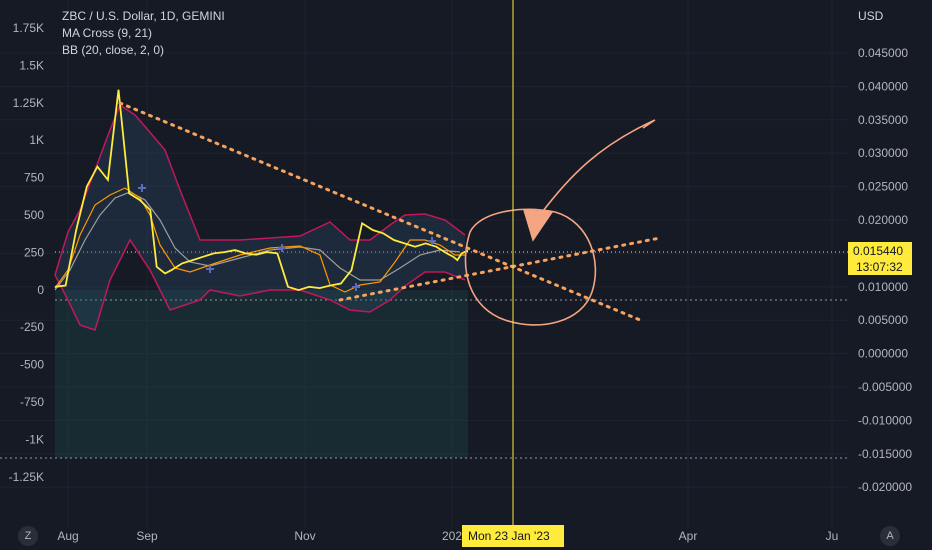  I want to click on symbol-title: ZBC / U.S. Dollar, 1D, GEMINI, so click(143, 16).